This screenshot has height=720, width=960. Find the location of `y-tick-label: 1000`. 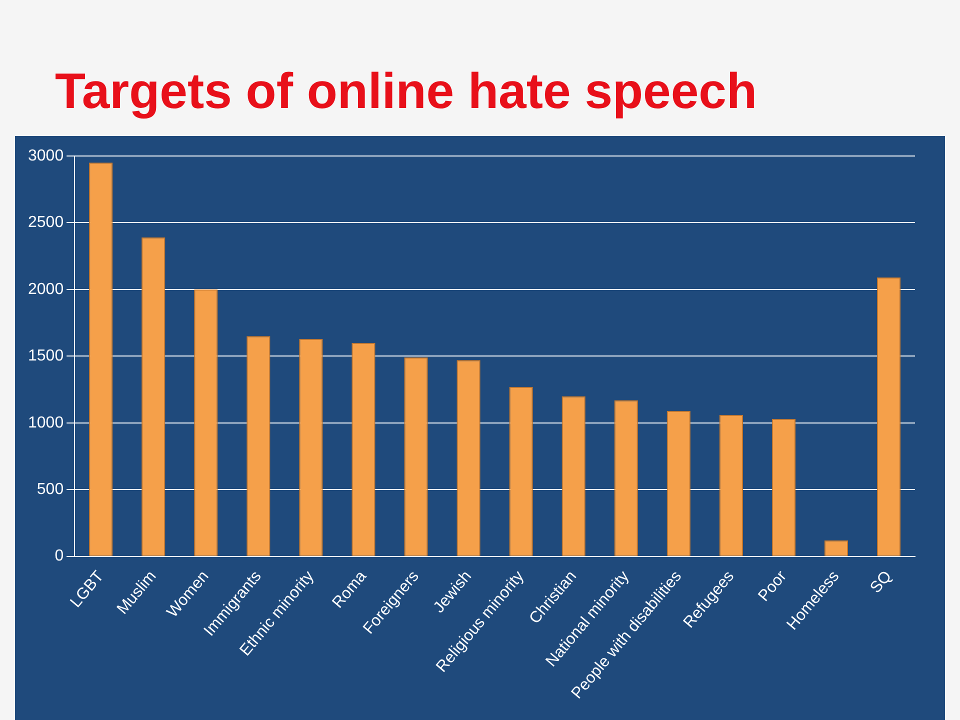

y-tick-label: 1000 is located at coordinates (46, 423).